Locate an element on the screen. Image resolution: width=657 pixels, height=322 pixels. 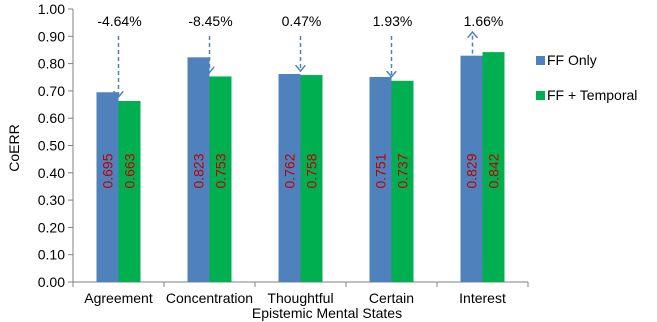
data-label: 0.829 is located at coordinates (472, 170).